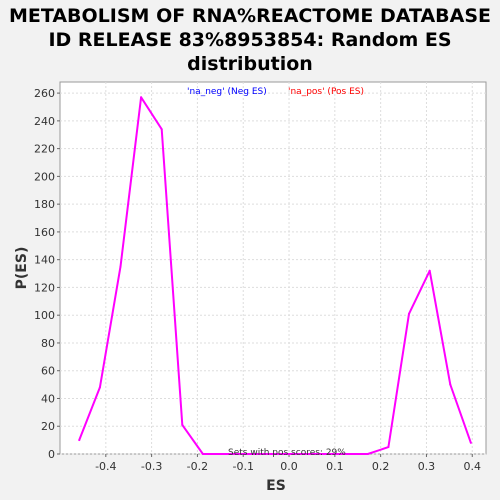  What do you see at coordinates (48, 371) in the screenshot?
I see `y-tick-label: 60` at bounding box center [48, 371].